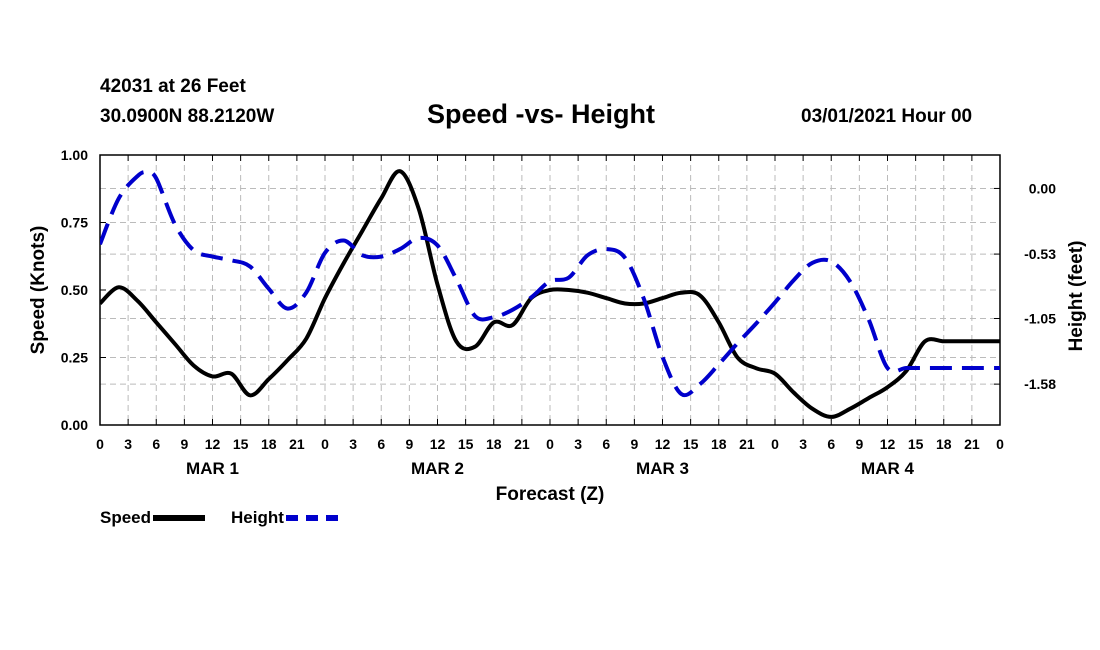 This screenshot has width=1100, height=650. I want to click on y2-tick-label: -1.05, so click(1040, 318).